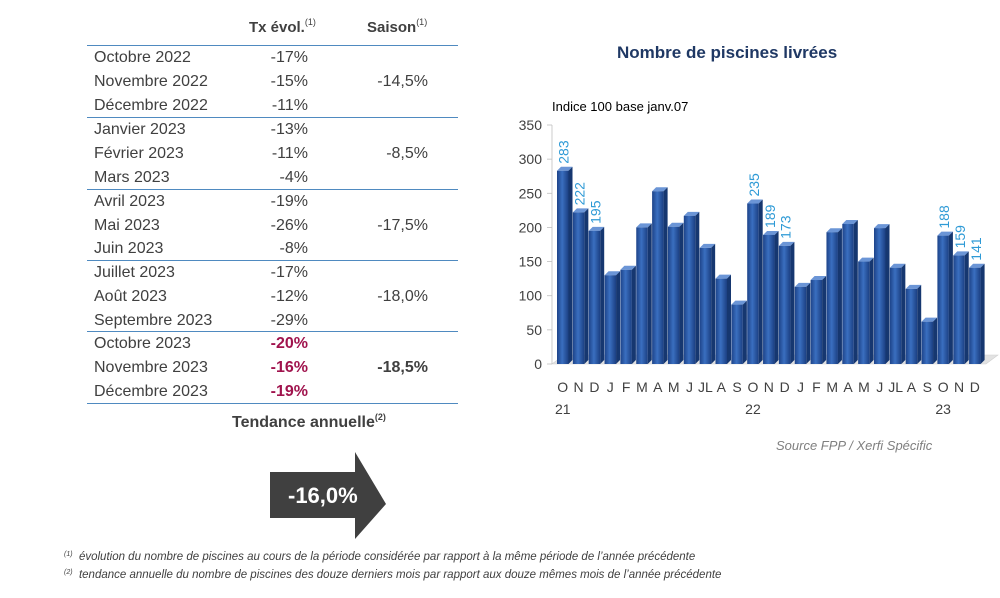 This screenshot has width=1000, height=598. Describe the element at coordinates (151, 367) in the screenshot. I see `row-month: Novembre 2023` at that location.